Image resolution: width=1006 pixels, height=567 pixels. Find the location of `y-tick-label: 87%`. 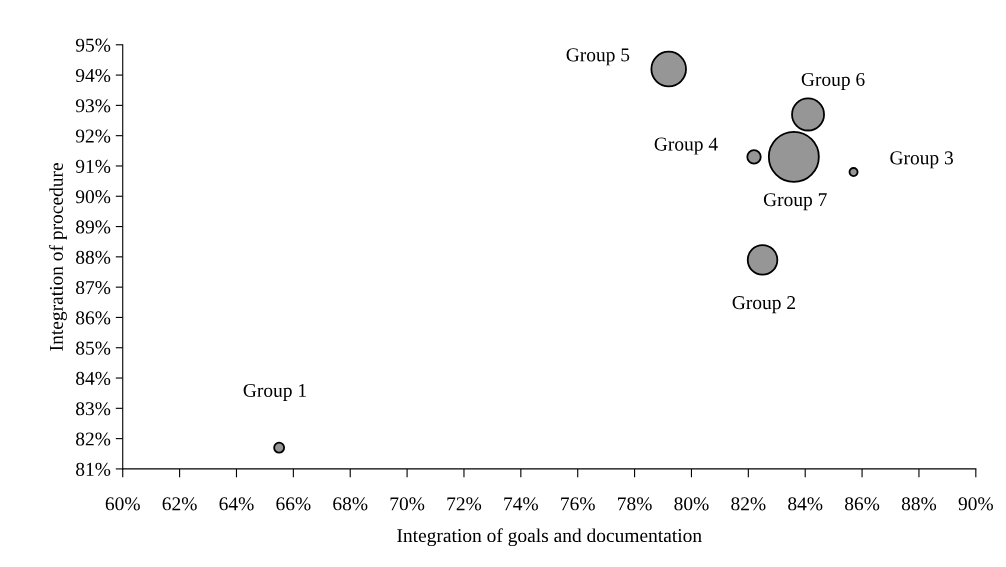

y-tick-label: 87% is located at coordinates (93, 287).